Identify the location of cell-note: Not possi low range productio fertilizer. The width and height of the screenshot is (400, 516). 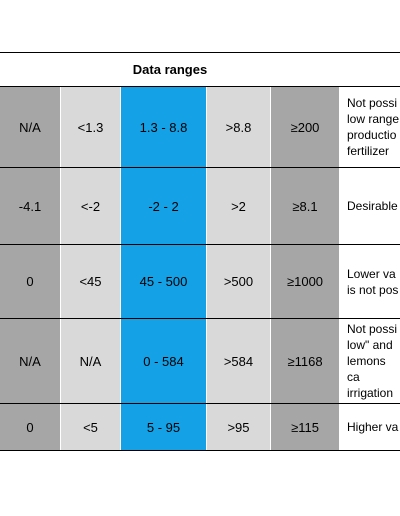
(373, 127).